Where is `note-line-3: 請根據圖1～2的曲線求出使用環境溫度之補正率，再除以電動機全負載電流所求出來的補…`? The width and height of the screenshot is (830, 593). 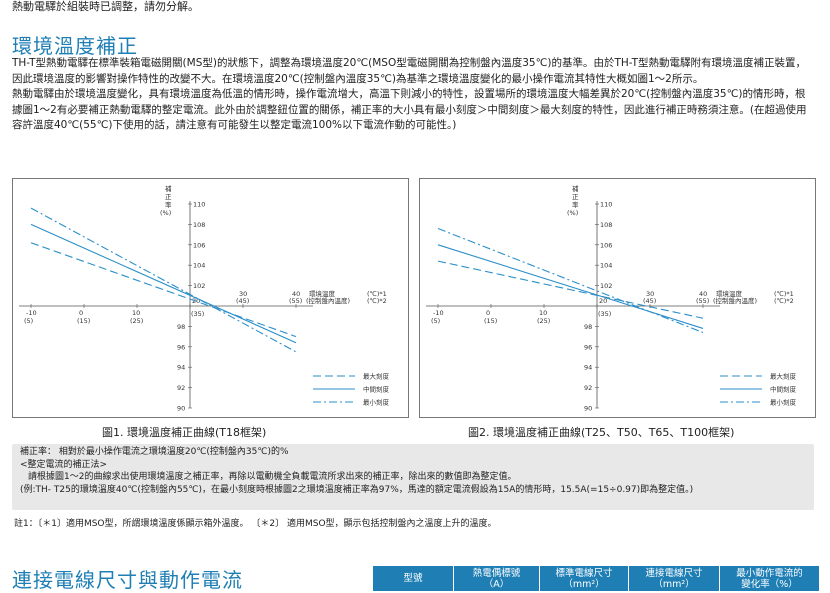 note-line-3: 請根據圖1～2的曲線求出使用環境溫度之補正率，再除以電動機全負載電流所求出來的補… is located at coordinates (272, 477).